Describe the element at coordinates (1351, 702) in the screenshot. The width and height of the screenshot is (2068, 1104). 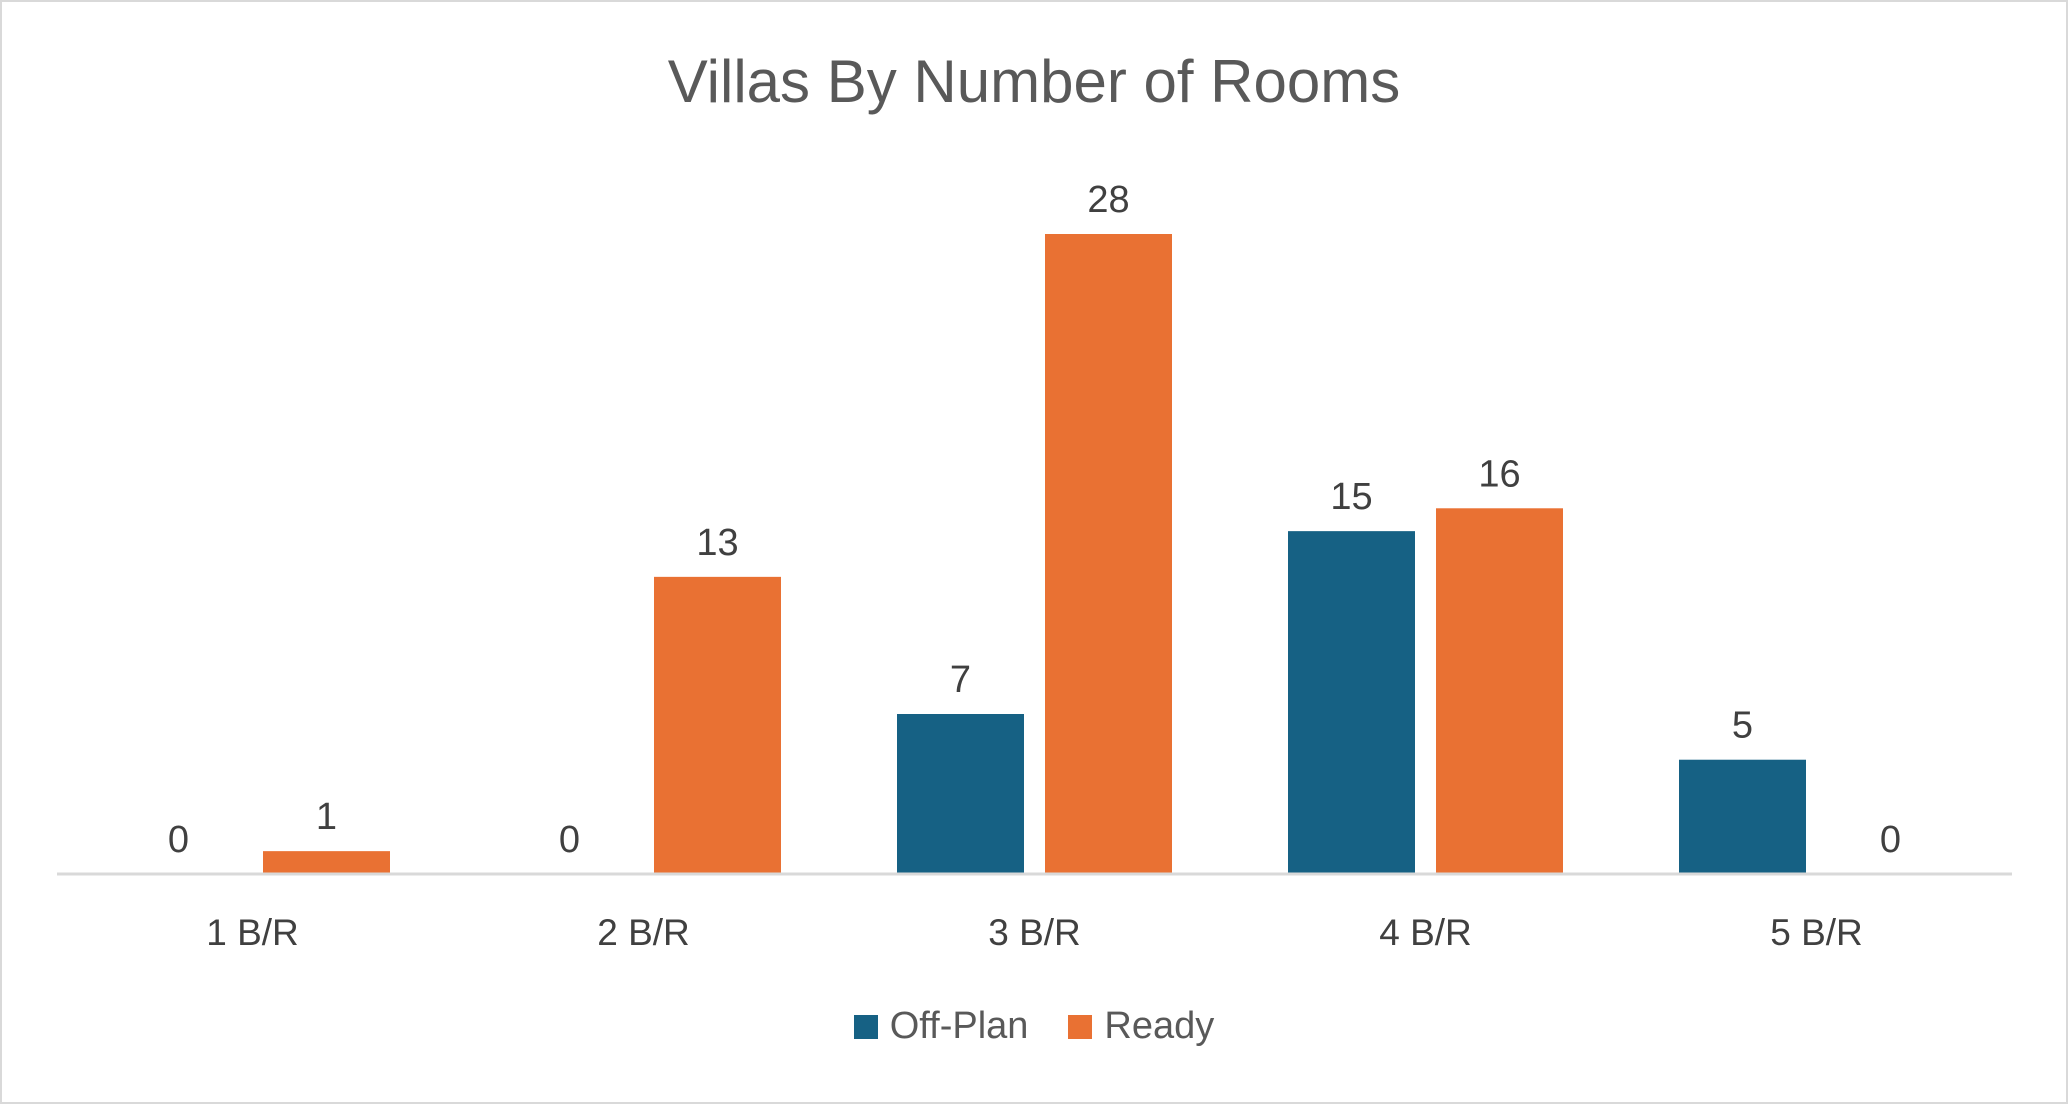
I see `bar-off-plan-4-b-r` at that location.